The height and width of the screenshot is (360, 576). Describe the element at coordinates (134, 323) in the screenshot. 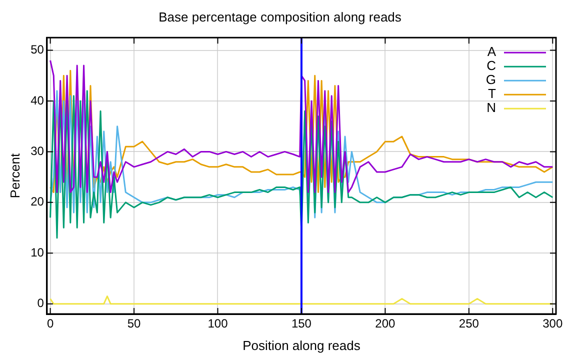

I see `x-tick-label: 50` at that location.